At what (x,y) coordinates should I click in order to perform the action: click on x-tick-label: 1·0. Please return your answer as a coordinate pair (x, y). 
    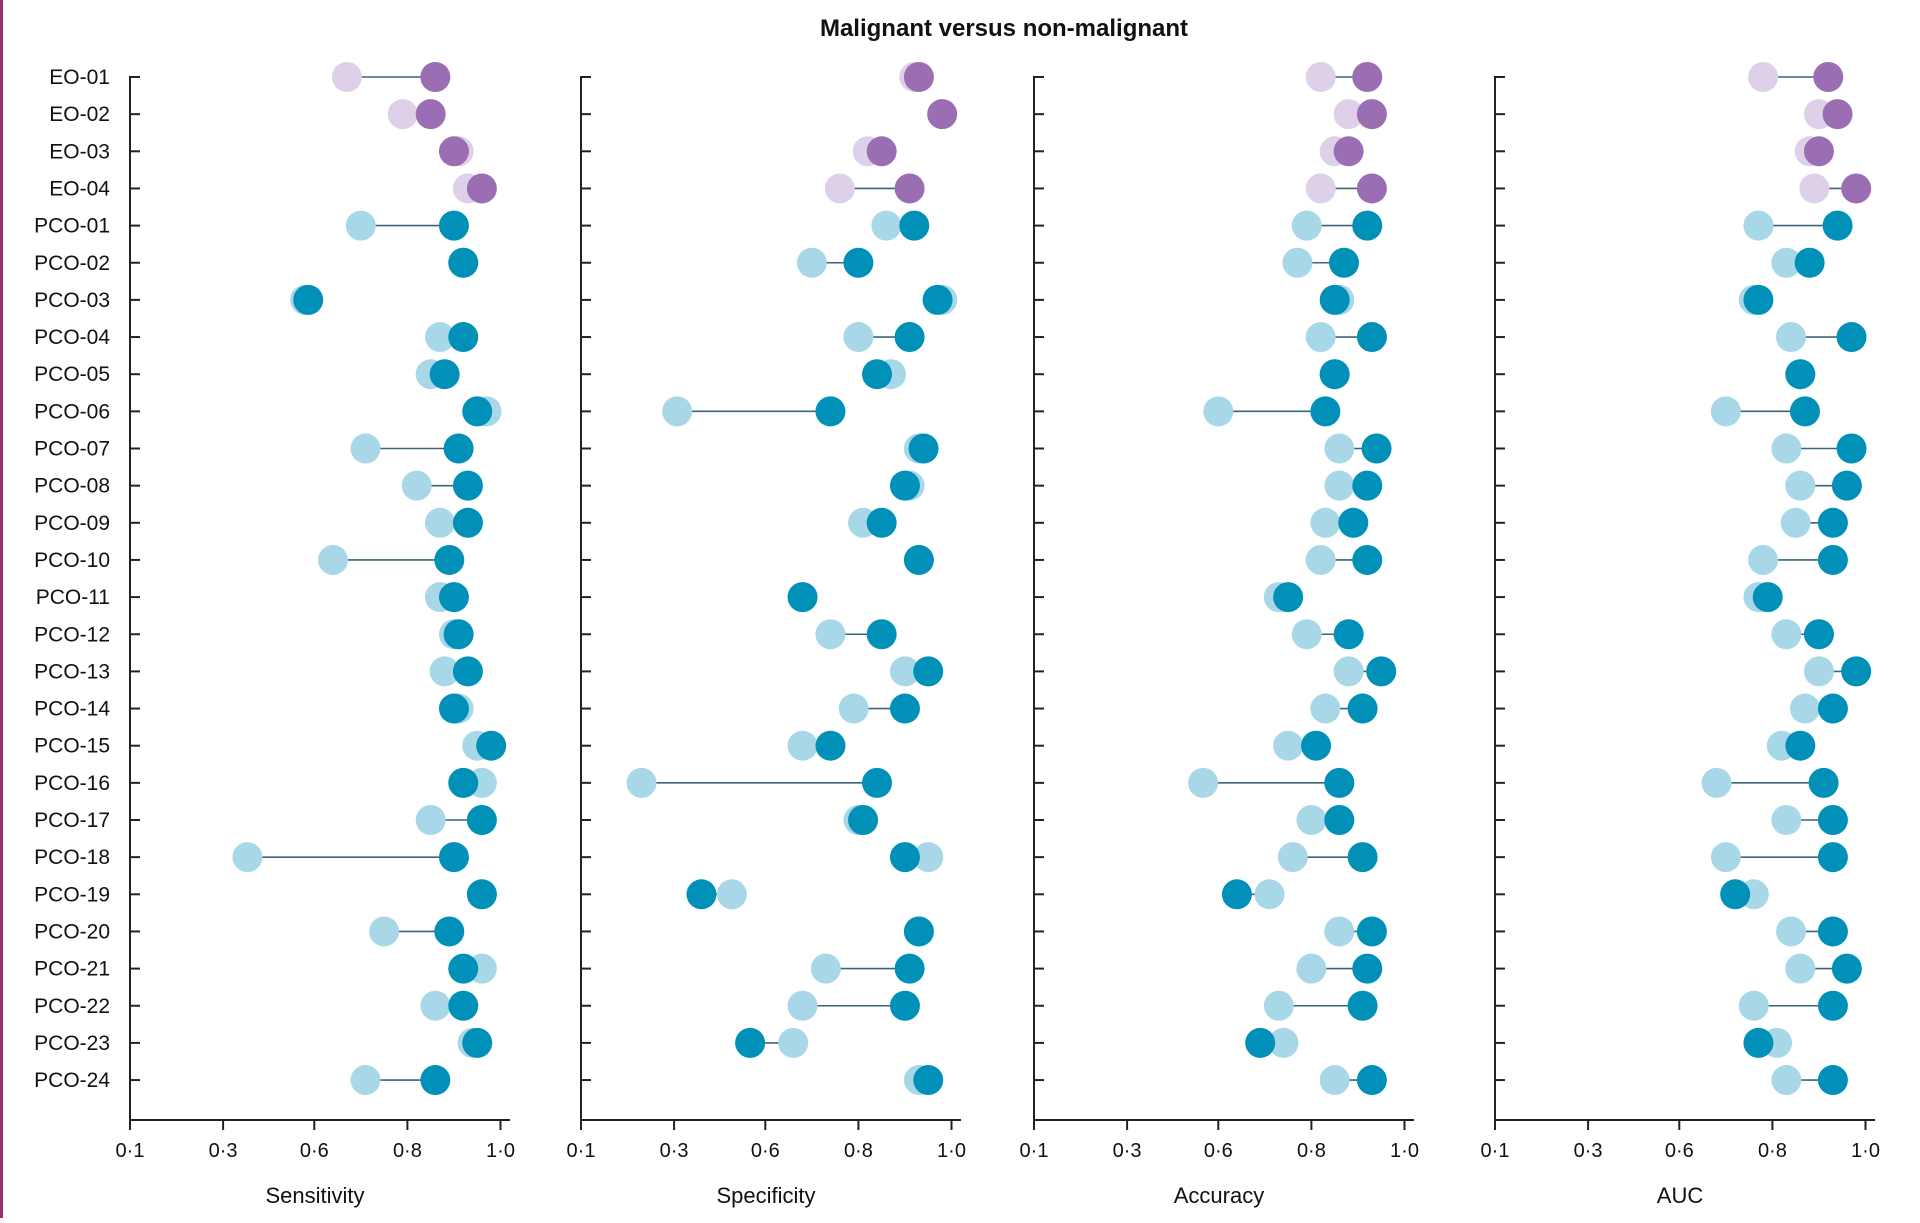
    Looking at the image, I should click on (500, 1151).